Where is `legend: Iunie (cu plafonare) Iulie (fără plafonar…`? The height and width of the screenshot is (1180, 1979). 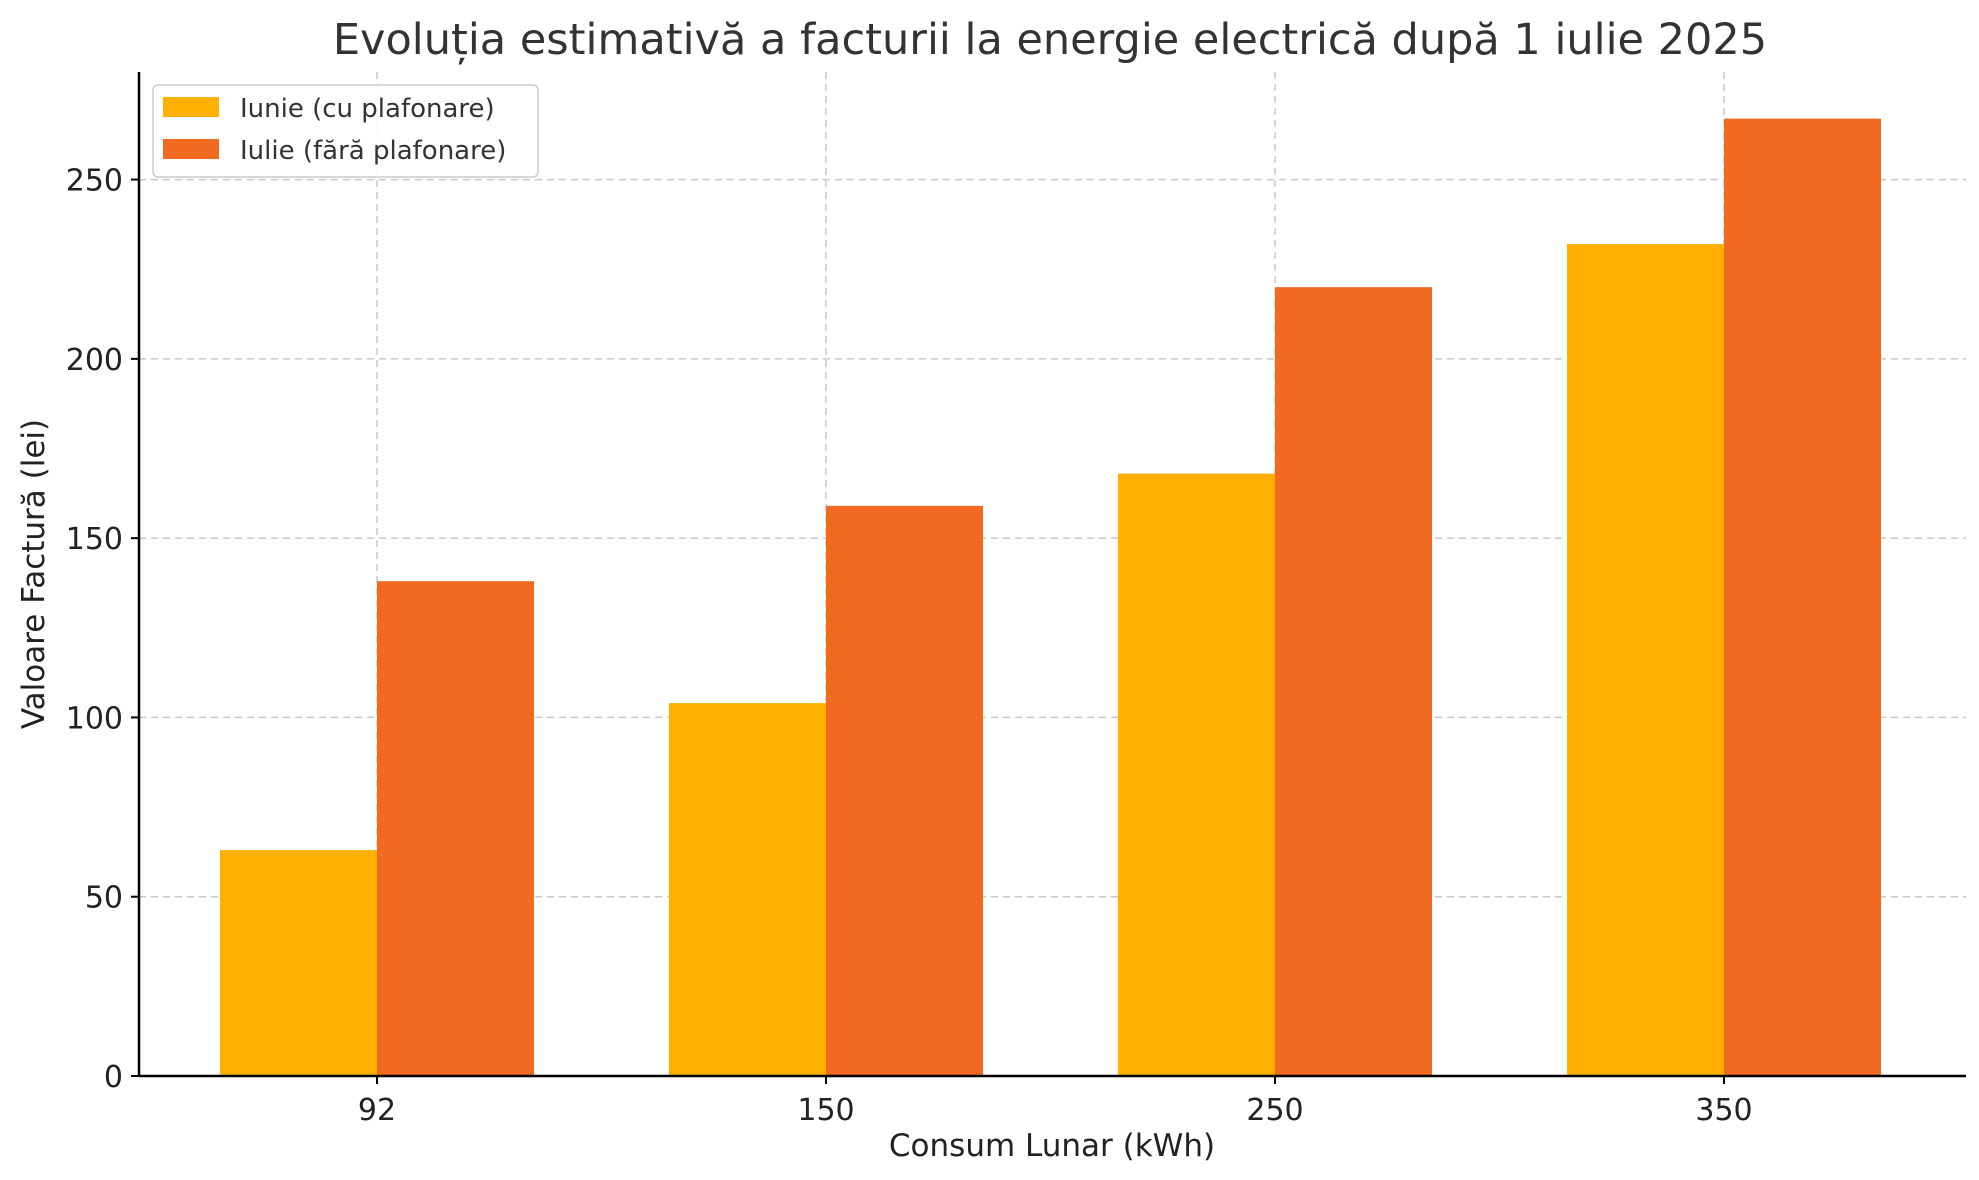 legend: Iunie (cu plafonare) Iulie (fără plafonar… is located at coordinates (345, 131).